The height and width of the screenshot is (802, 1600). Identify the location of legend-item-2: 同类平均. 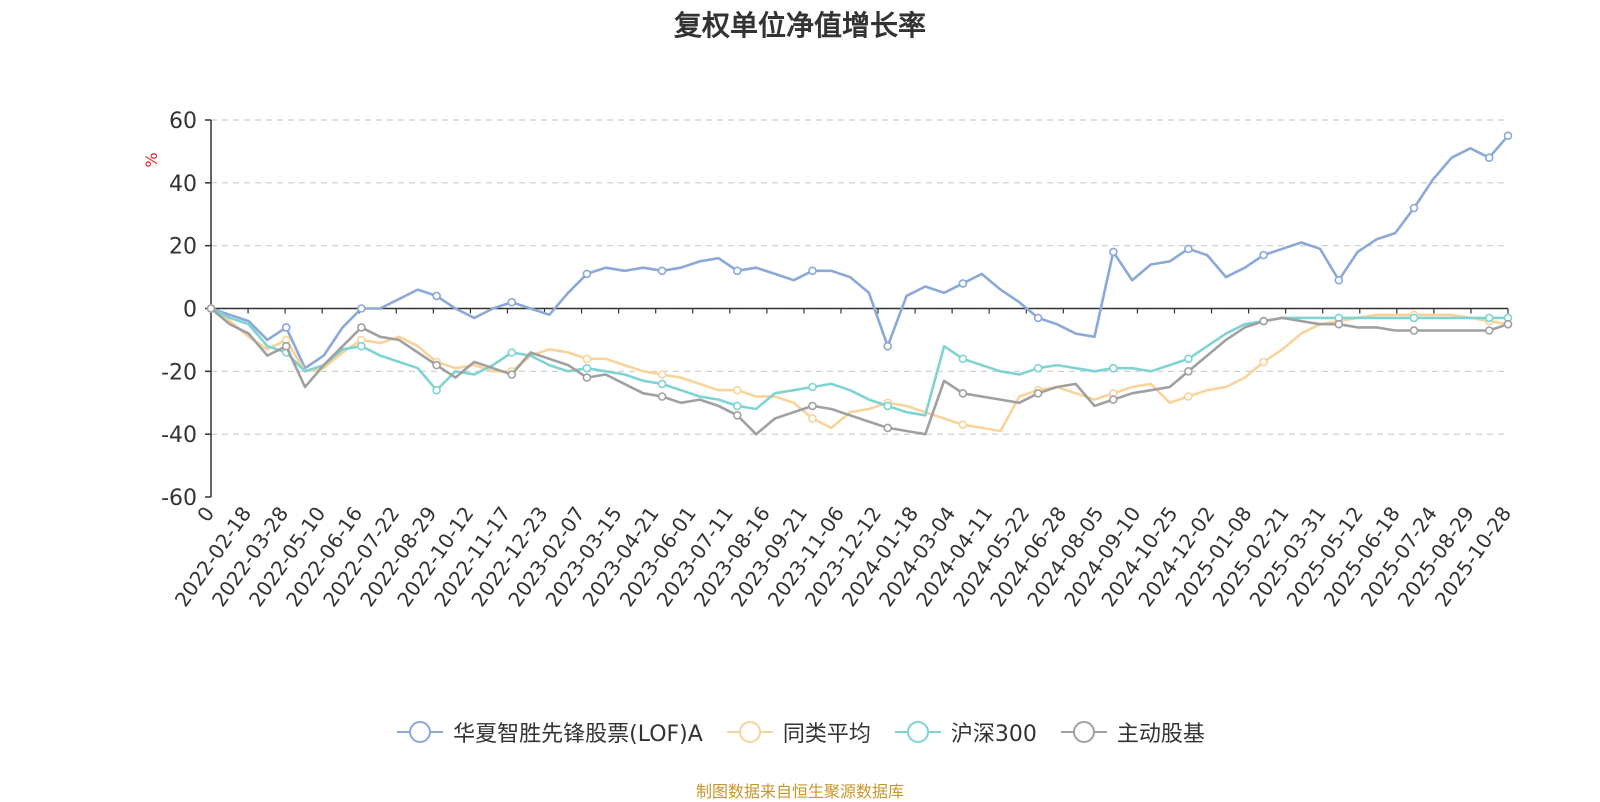
(798, 732).